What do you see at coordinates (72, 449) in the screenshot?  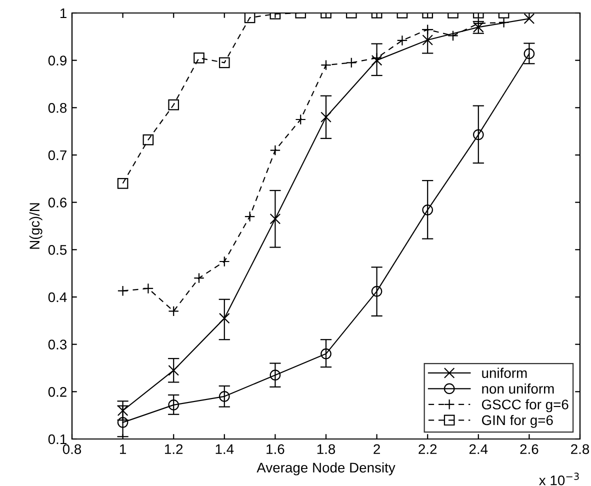 I see `x-tick-label: 0.8` at bounding box center [72, 449].